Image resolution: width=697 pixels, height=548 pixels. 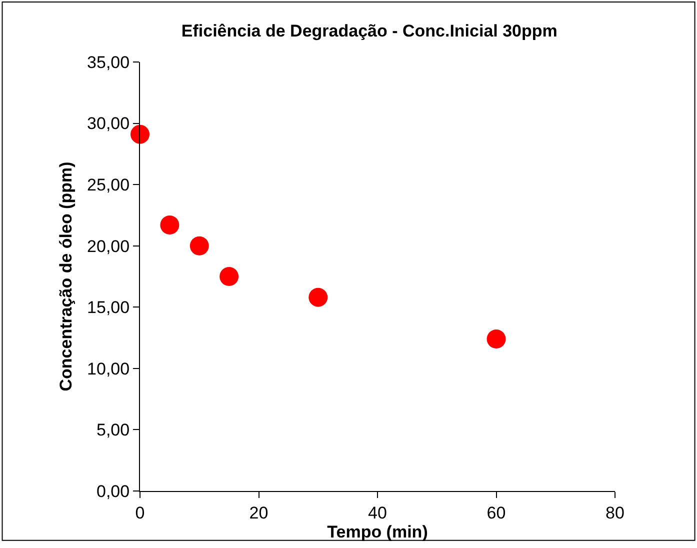 What do you see at coordinates (113, 430) in the screenshot?
I see `y-tick-label: 5,00` at bounding box center [113, 430].